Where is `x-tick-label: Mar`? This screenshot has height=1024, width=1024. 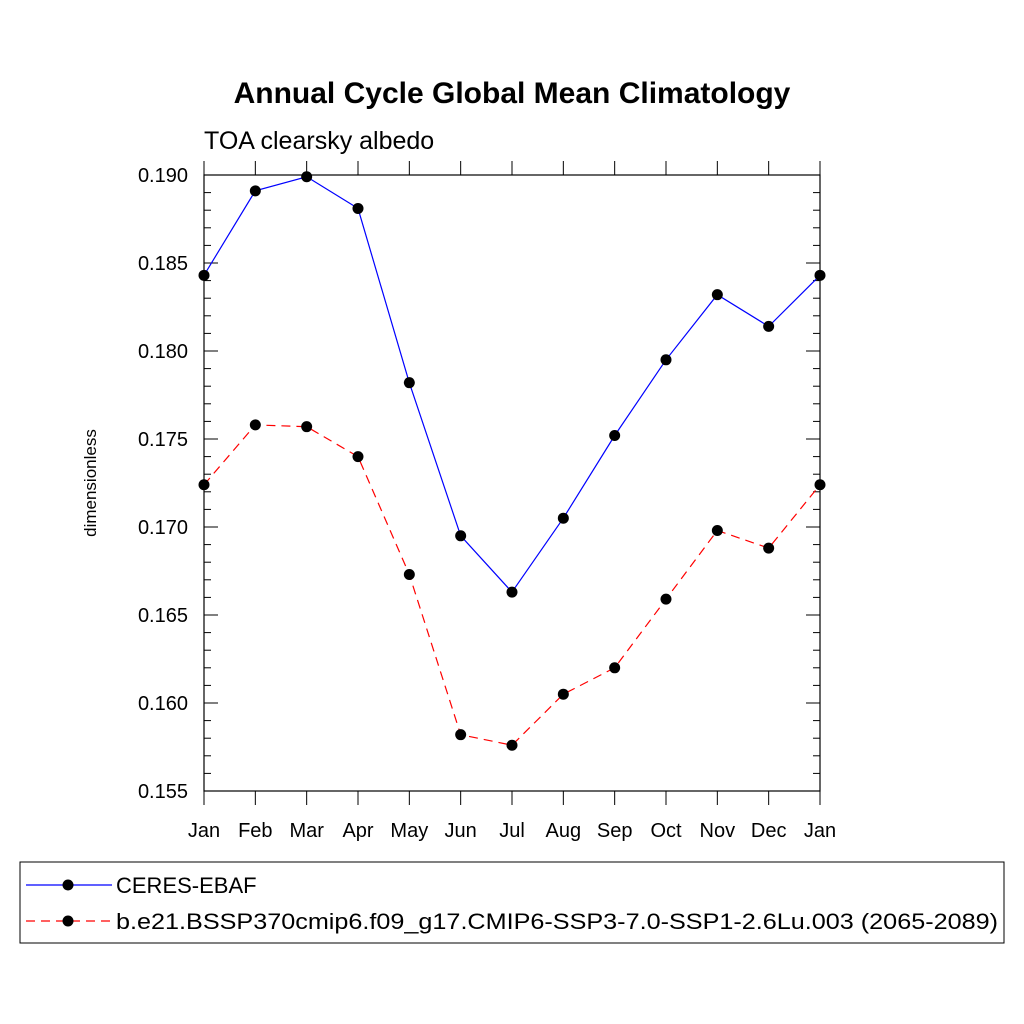 x-tick-label: Mar is located at coordinates (306, 831).